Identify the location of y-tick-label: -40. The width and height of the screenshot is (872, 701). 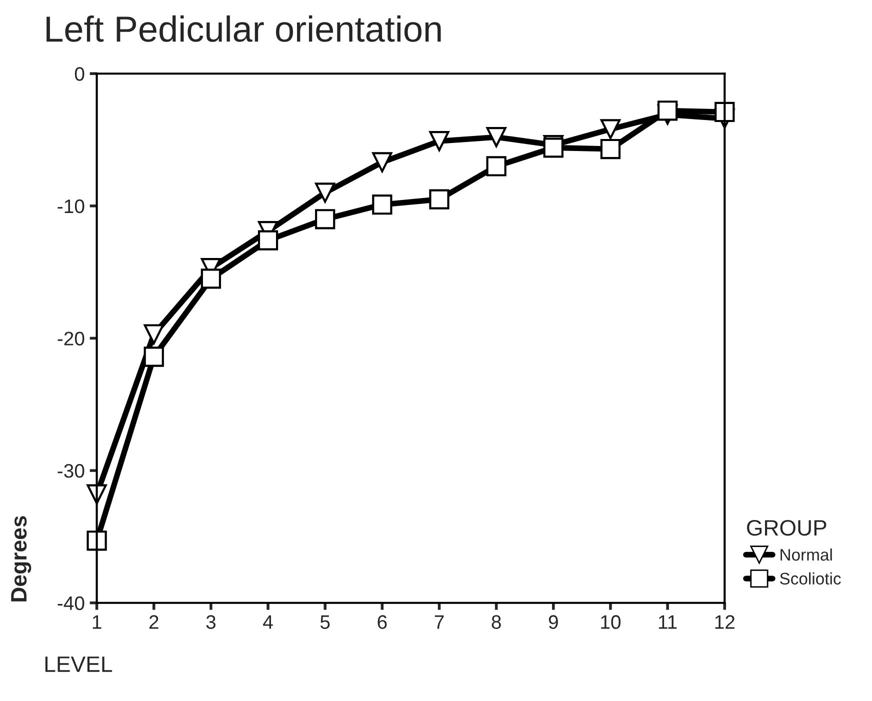
(71, 603).